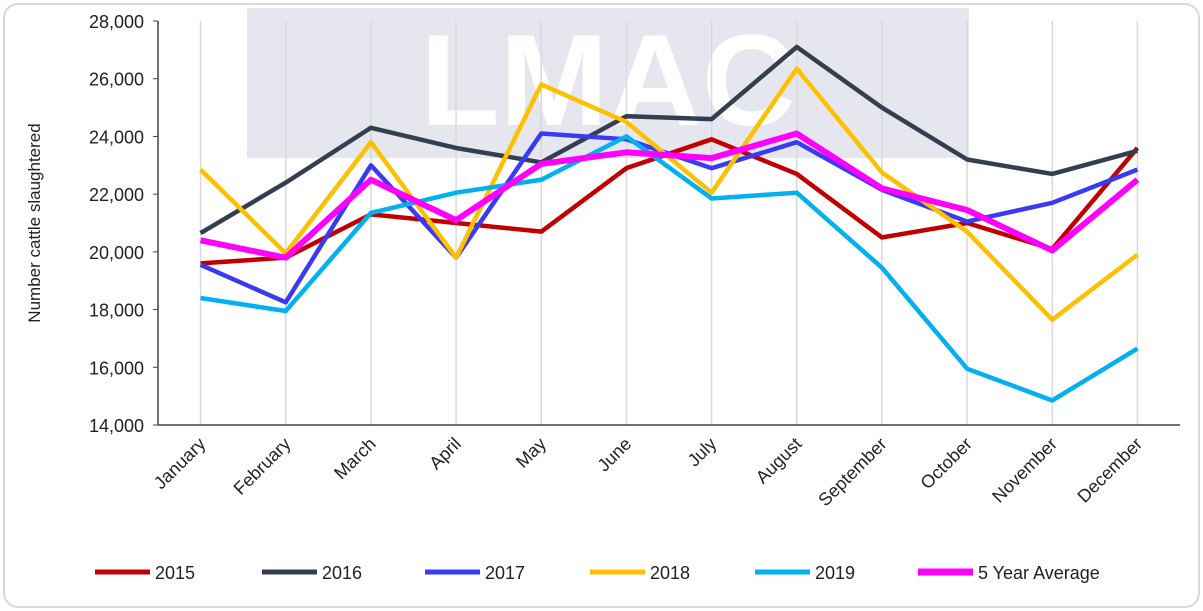  Describe the element at coordinates (342, 573) in the screenshot. I see `legend-label: 2016` at that location.